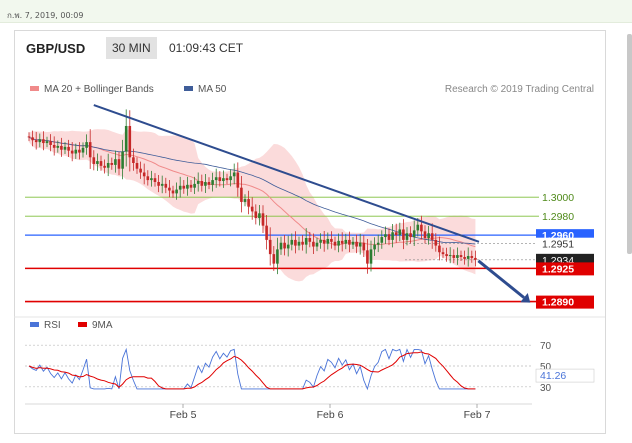 The width and height of the screenshot is (632, 443). Describe the element at coordinates (558, 245) in the screenshot. I see `level-tag-1.2951: 1.2951` at that location.